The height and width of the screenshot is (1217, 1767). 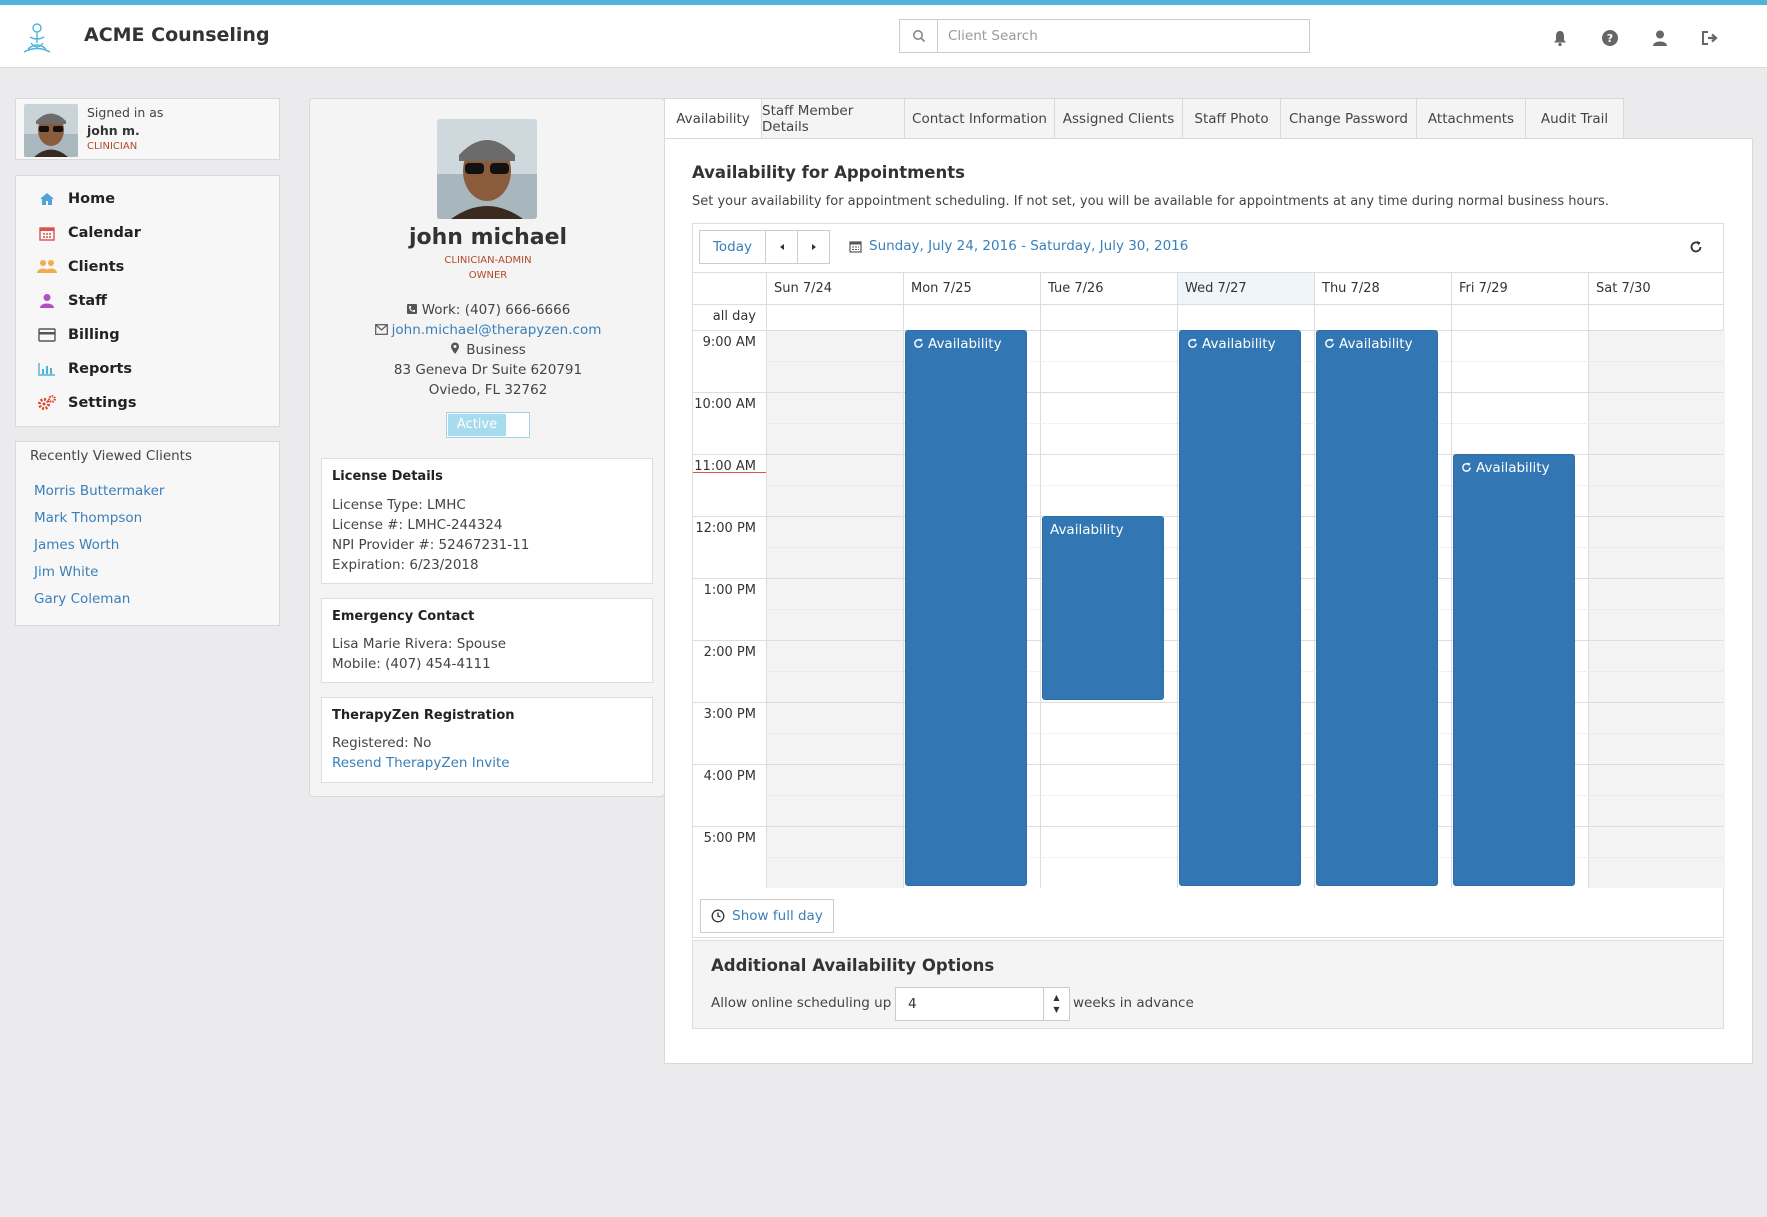 What do you see at coordinates (177, 35) in the screenshot?
I see `brand-name: ACME Counseling` at bounding box center [177, 35].